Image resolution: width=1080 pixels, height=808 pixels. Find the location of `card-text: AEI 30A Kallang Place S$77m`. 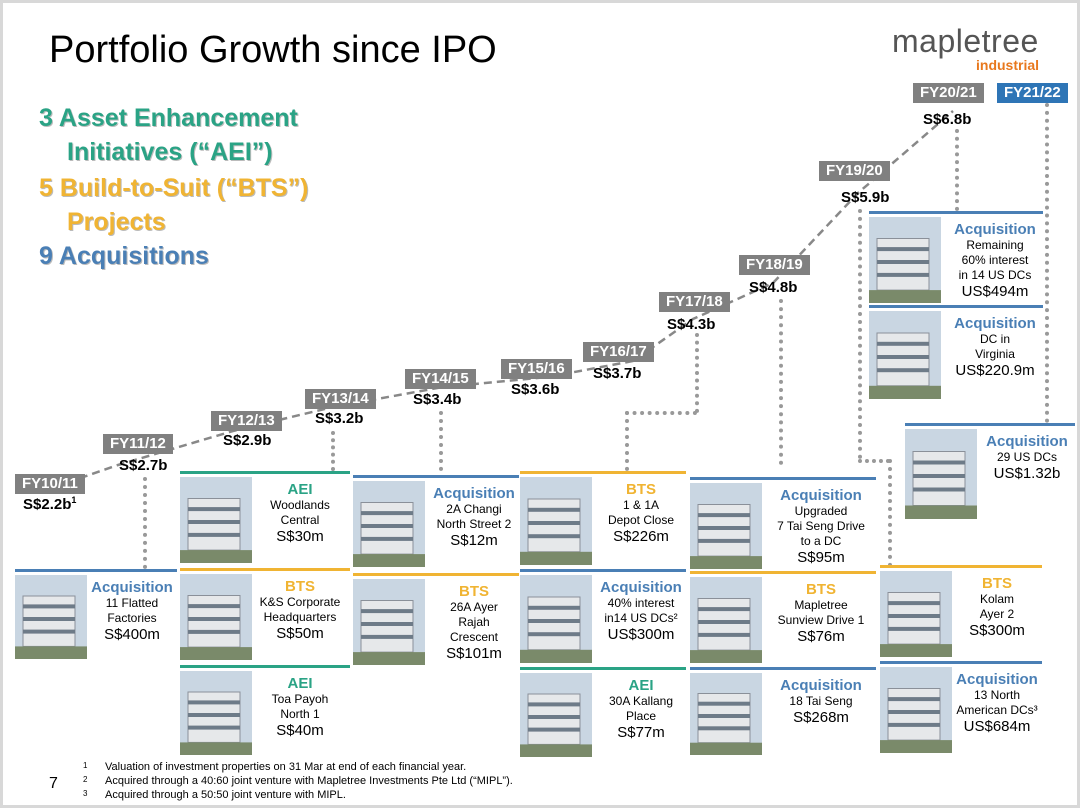

card-text: AEI 30A Kallang Place S$77m is located at coordinates (641, 709).